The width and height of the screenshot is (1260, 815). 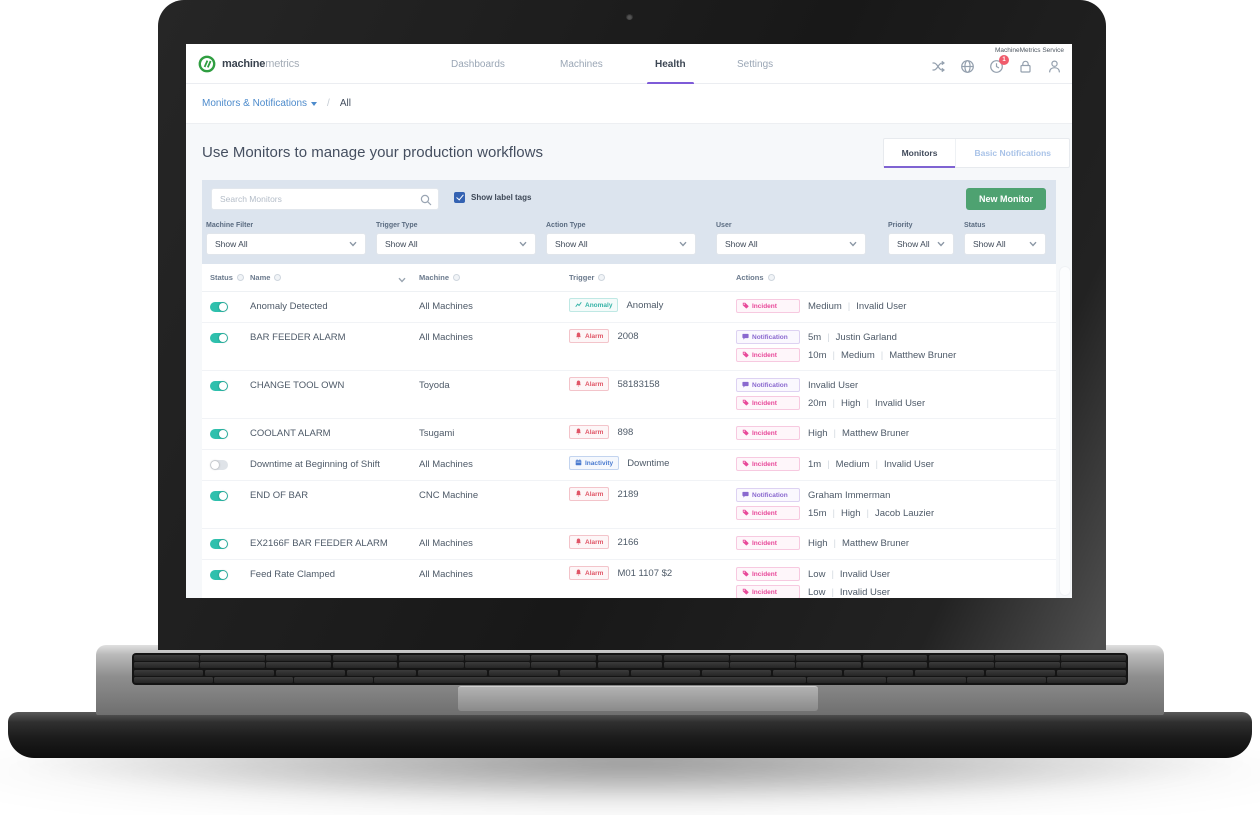 I want to click on status-cell, so click(x=219, y=307).